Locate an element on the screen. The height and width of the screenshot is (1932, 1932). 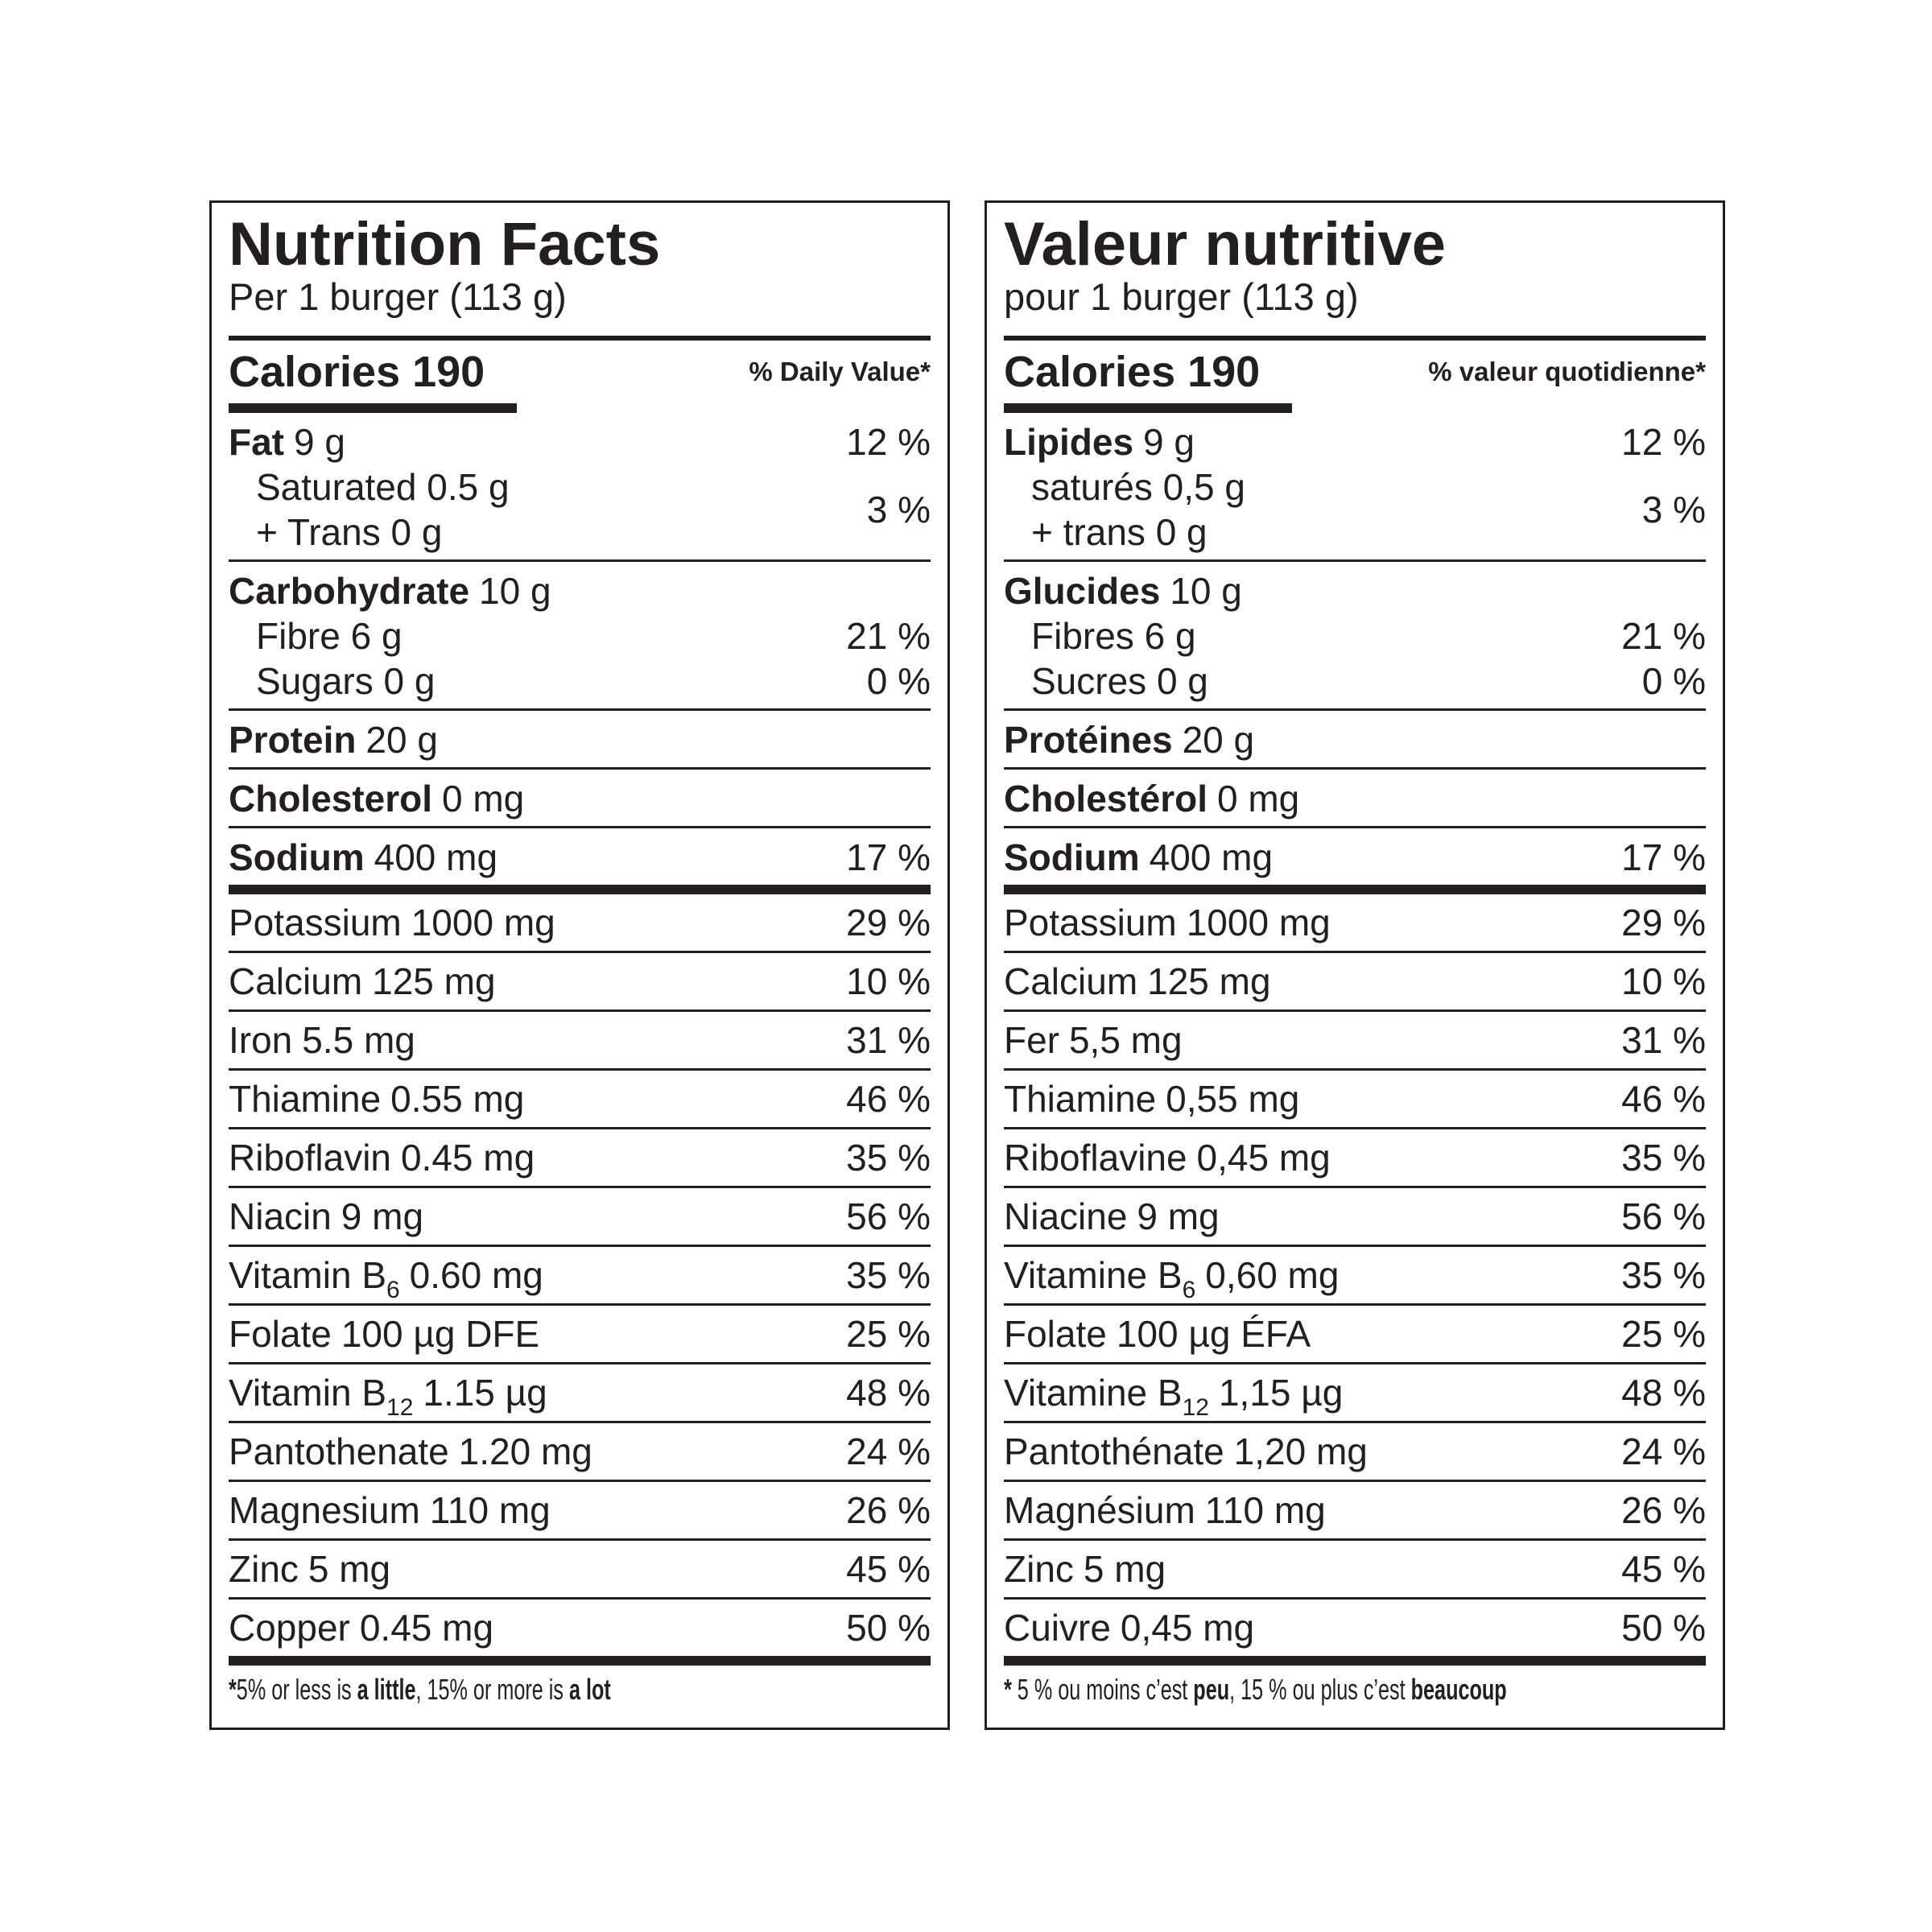
nutrient-label: Thiamine 0.55 mg is located at coordinates (376, 1099).